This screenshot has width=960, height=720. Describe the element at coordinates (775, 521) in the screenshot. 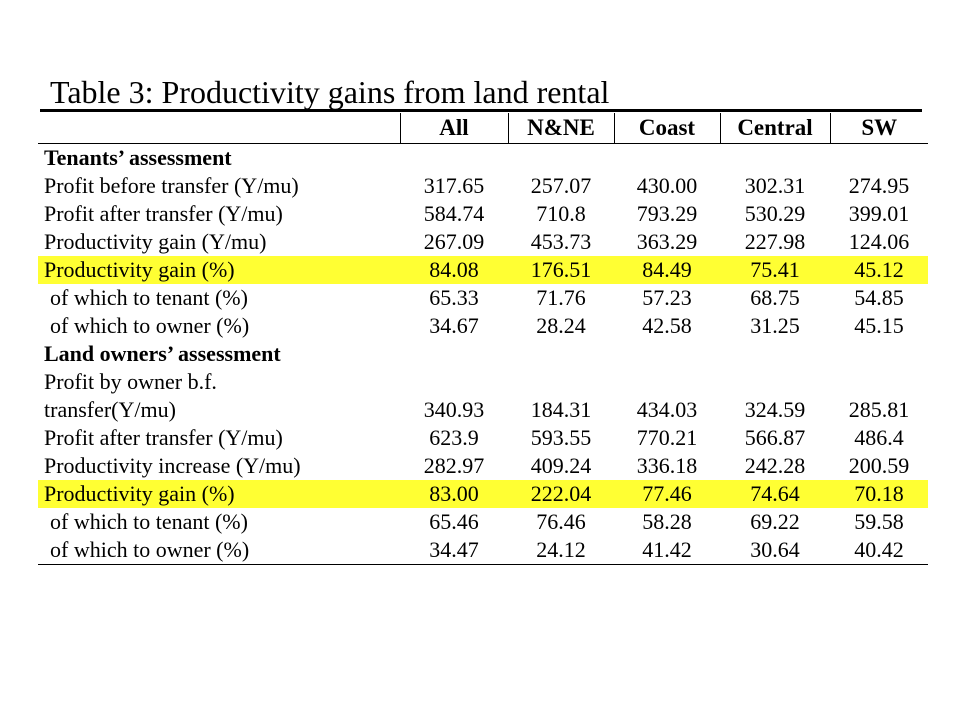

I see `cell-value: 69.22` at that location.